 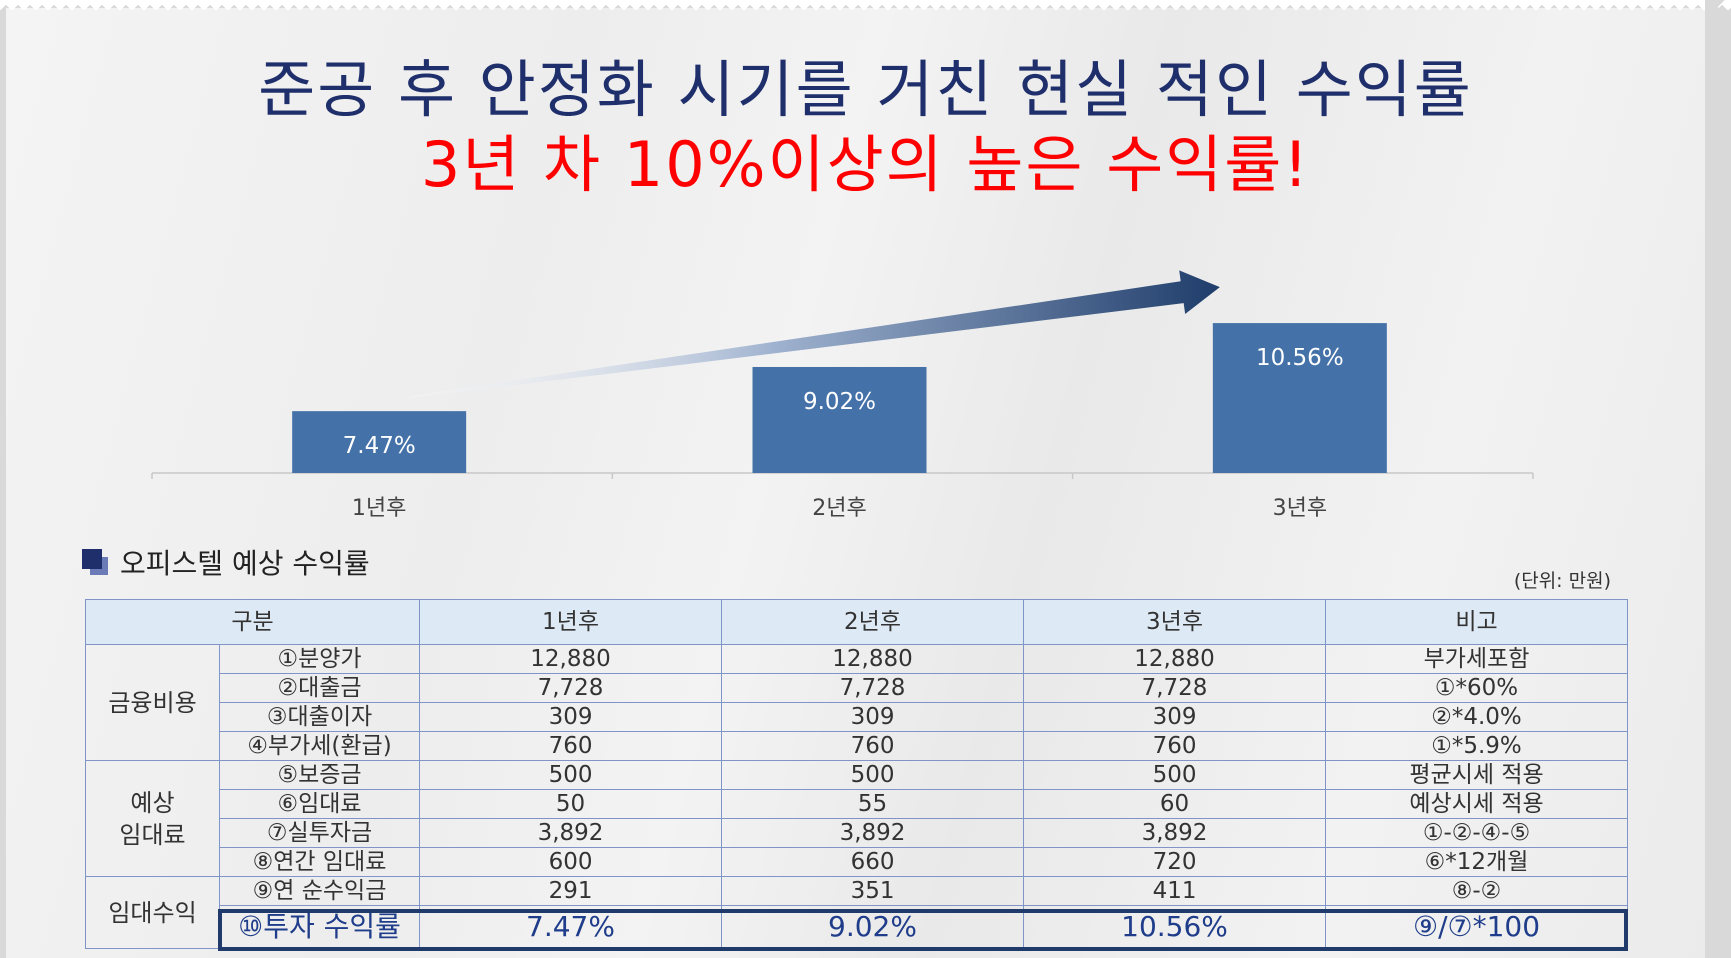 I want to click on x-tick-label: 3년후, so click(x=1300, y=508).